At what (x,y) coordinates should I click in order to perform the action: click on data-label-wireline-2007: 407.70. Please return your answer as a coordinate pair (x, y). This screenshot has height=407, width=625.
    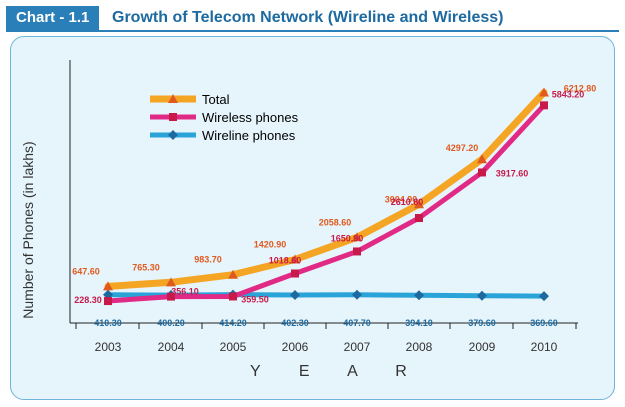
    Looking at the image, I should click on (357, 323).